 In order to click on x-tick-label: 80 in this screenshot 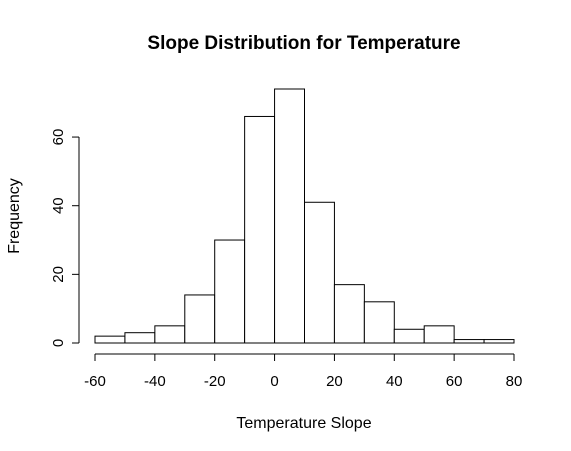, I will do `click(514, 381)`.